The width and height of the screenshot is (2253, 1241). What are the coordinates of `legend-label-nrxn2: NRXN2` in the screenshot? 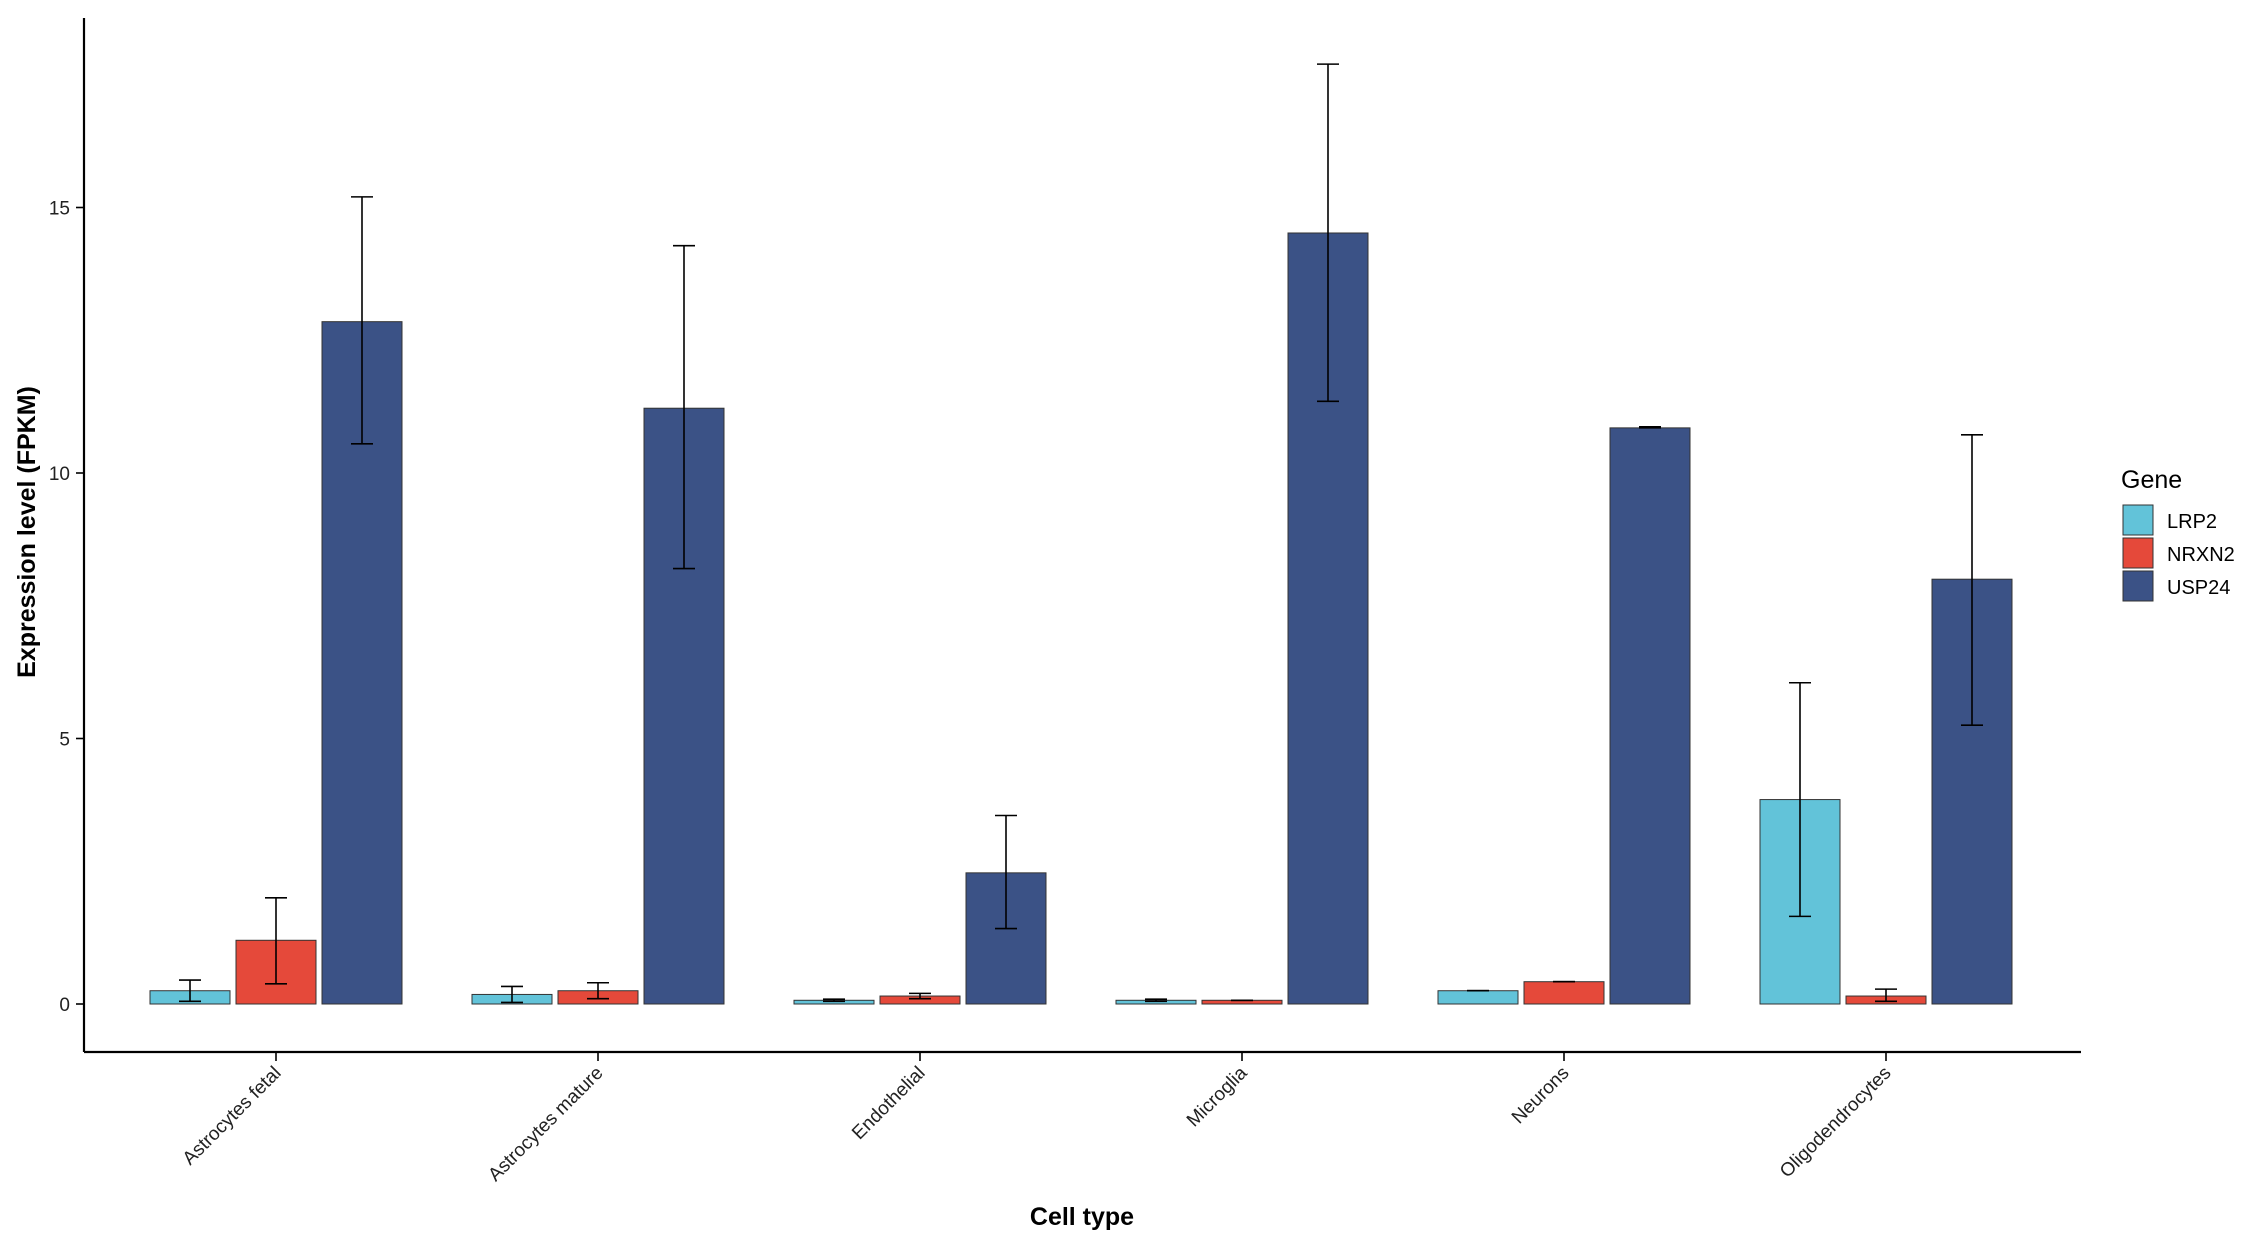 It's located at (2201, 555).